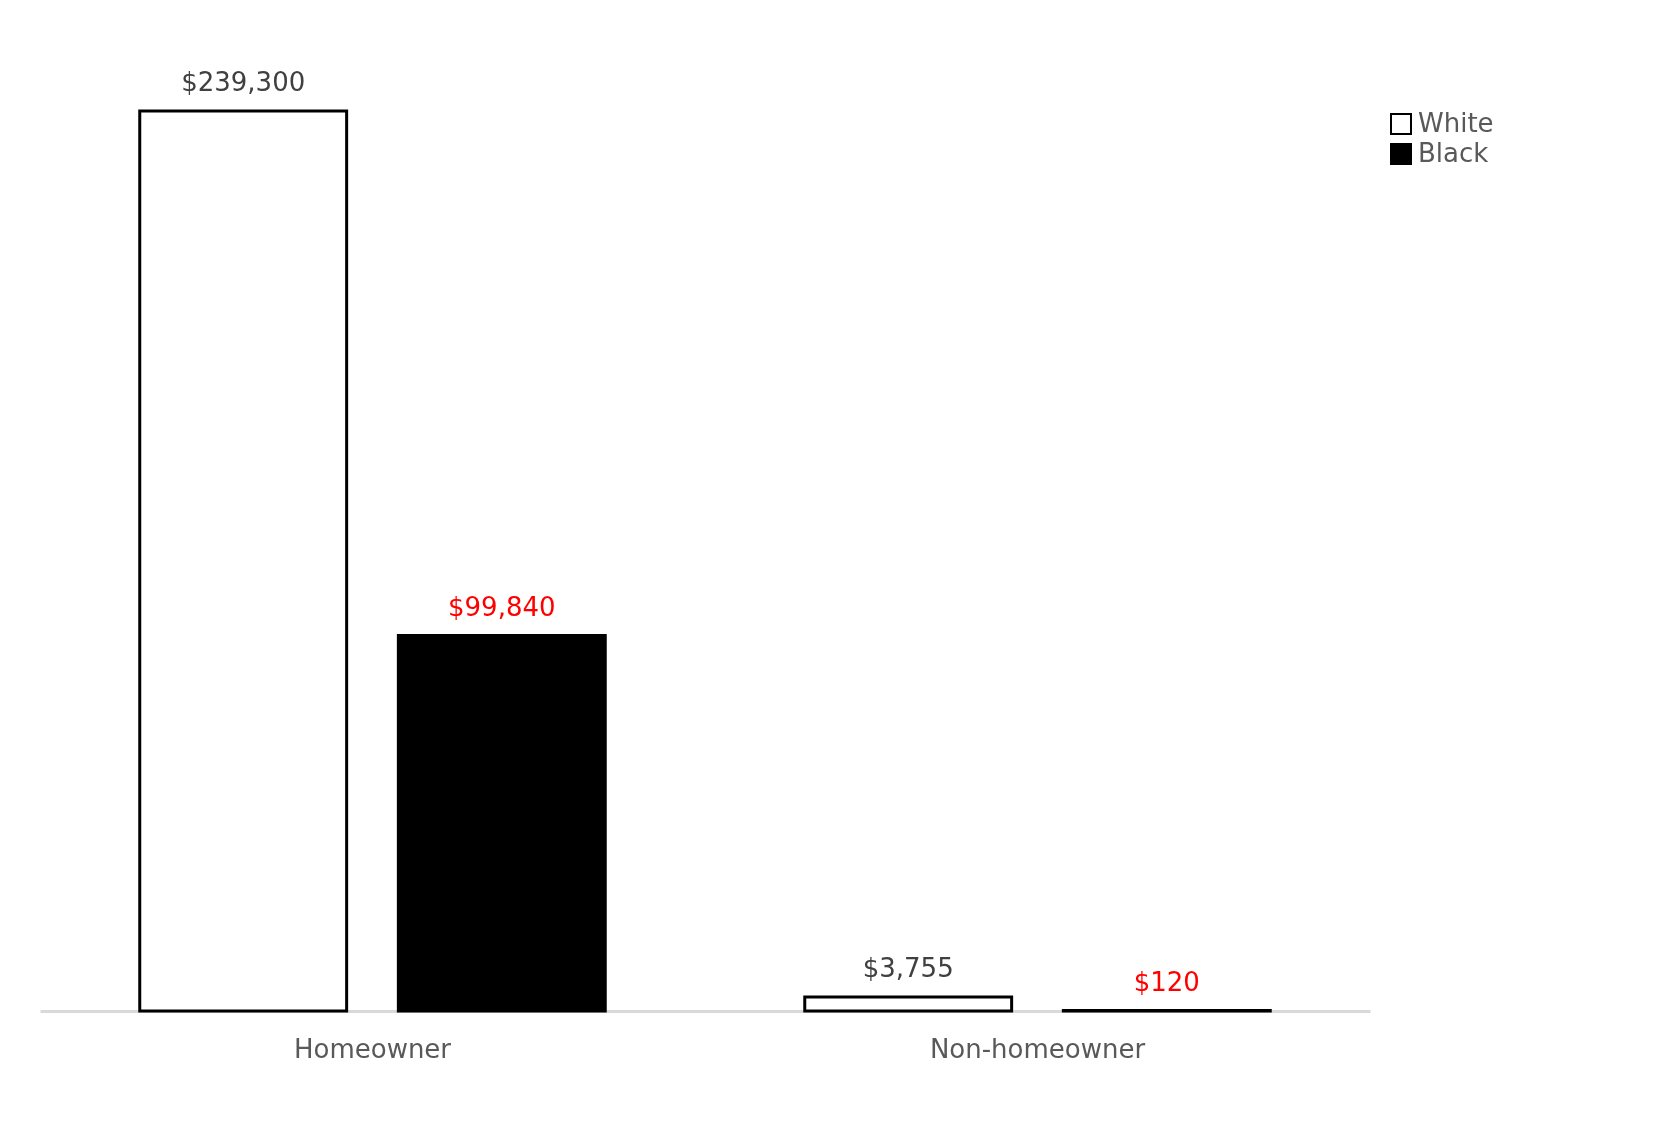 The width and height of the screenshot is (1657, 1138). What do you see at coordinates (243, 82) in the screenshot?
I see `data-label: $239,300` at bounding box center [243, 82].